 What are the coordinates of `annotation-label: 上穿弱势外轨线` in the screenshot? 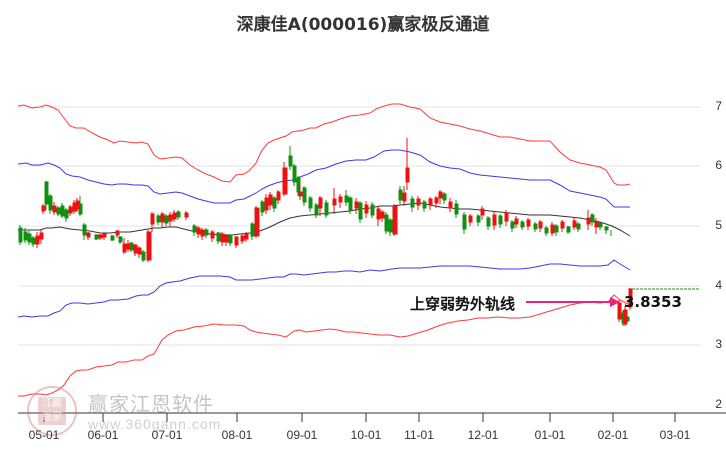 It's located at (463, 304).